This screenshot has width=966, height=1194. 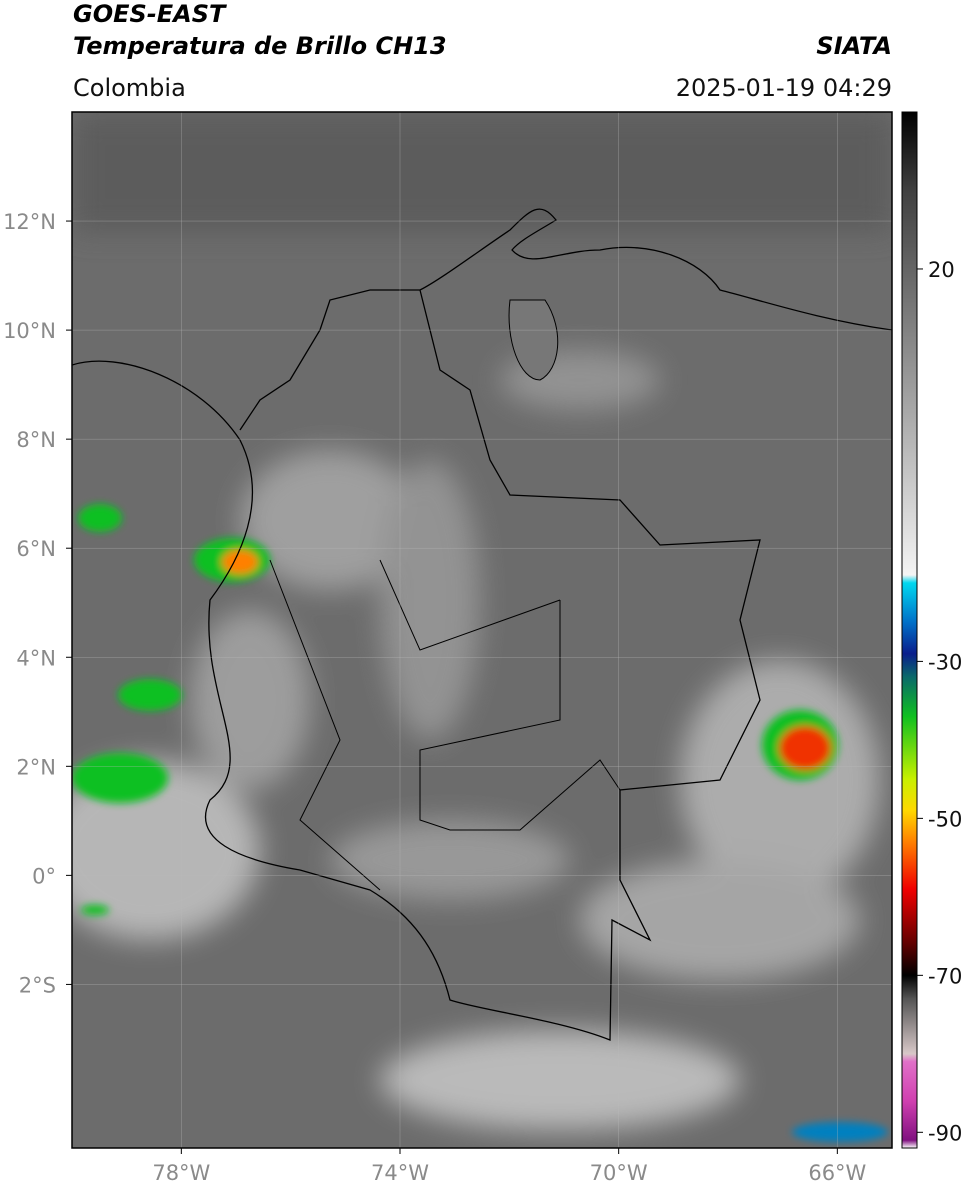 I want to click on satellite: GOES-EAST, so click(x=150, y=14).